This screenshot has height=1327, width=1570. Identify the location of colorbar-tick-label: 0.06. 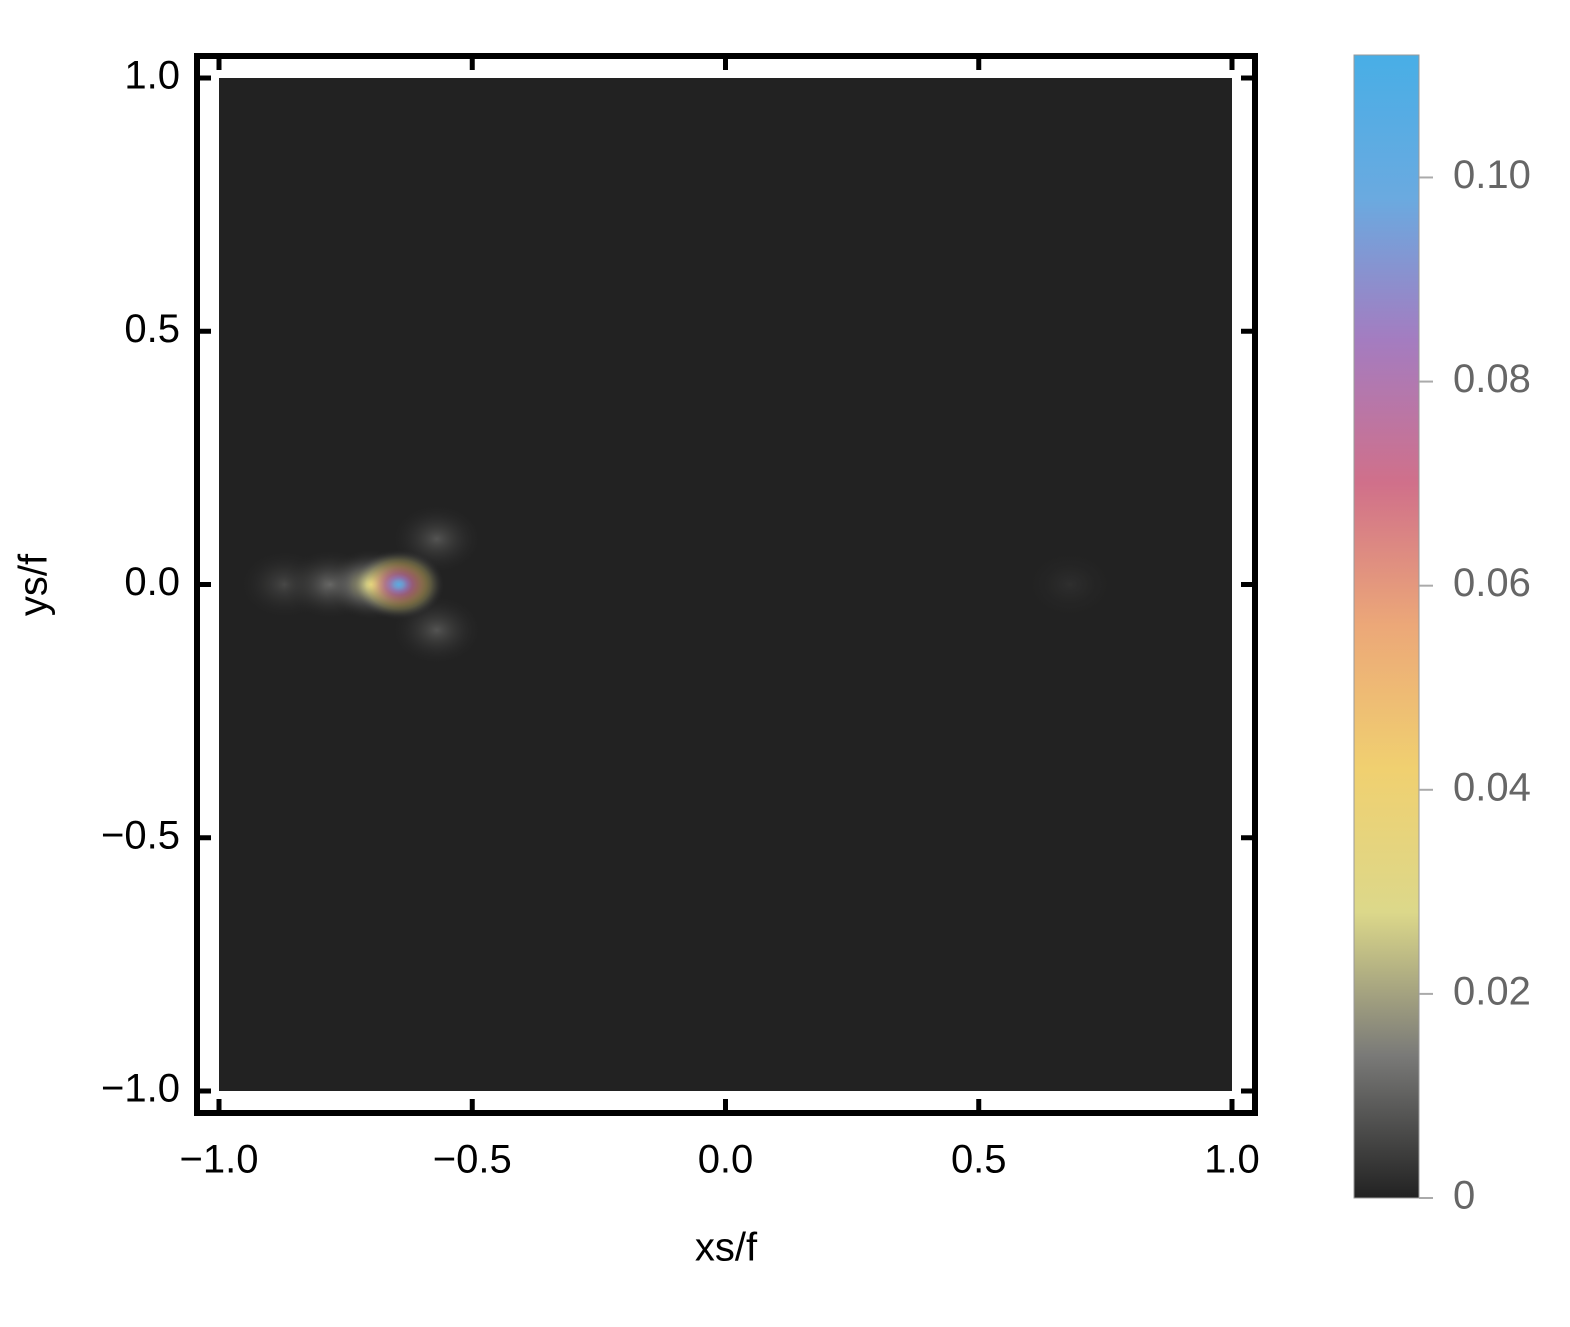
(1492, 583).